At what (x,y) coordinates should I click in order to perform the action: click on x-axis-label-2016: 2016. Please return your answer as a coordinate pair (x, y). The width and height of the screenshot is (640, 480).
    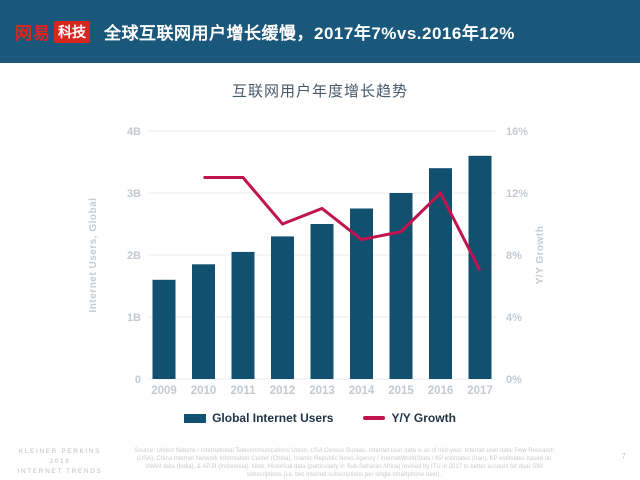
    Looking at the image, I should click on (441, 391).